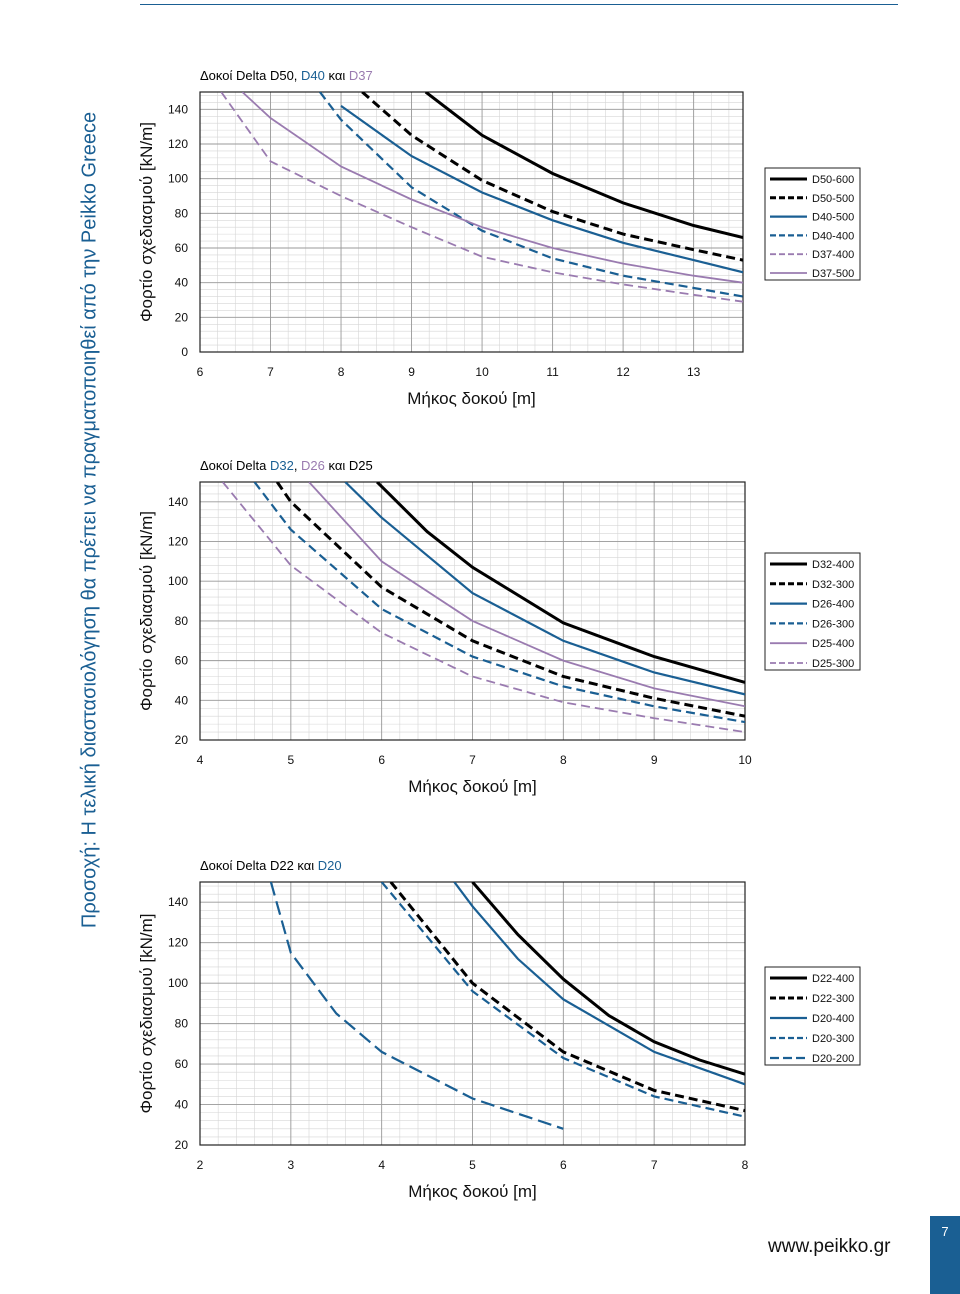 The width and height of the screenshot is (960, 1294). I want to click on legend-label: D37-400, so click(833, 255).